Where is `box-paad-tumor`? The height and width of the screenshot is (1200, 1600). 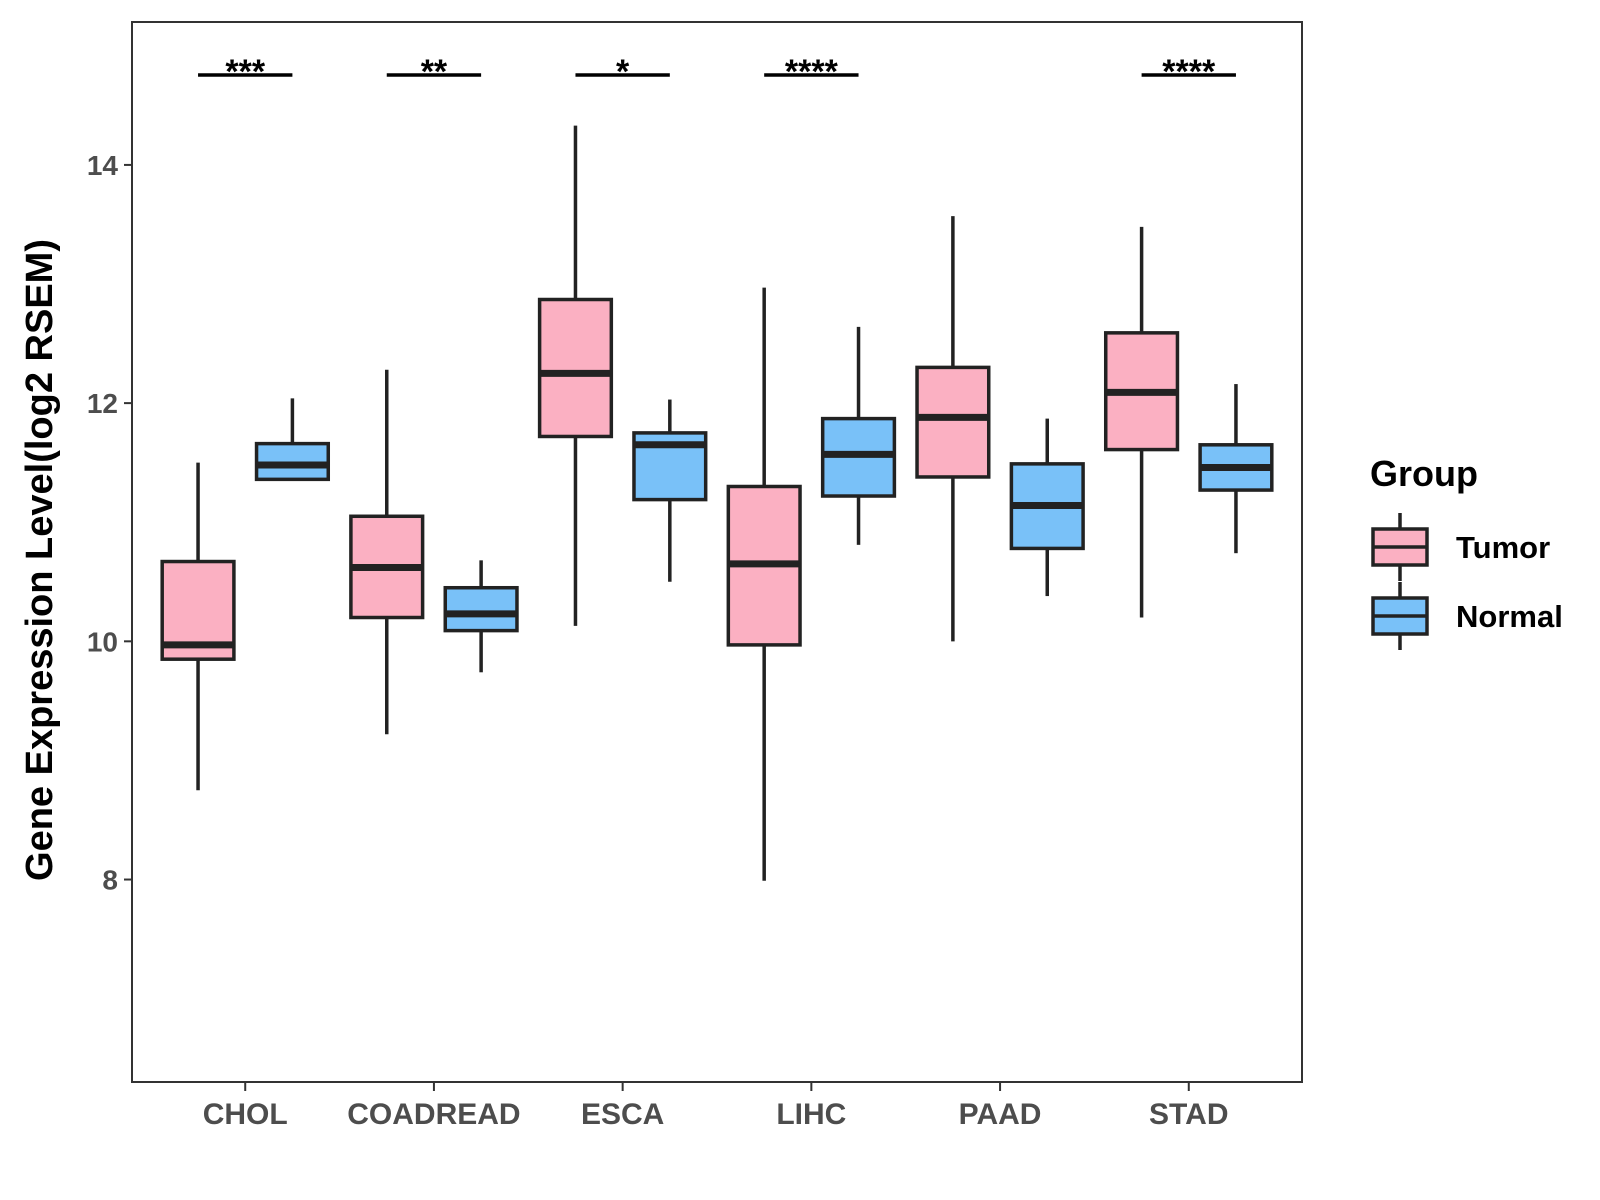 box-paad-tumor is located at coordinates (953, 429).